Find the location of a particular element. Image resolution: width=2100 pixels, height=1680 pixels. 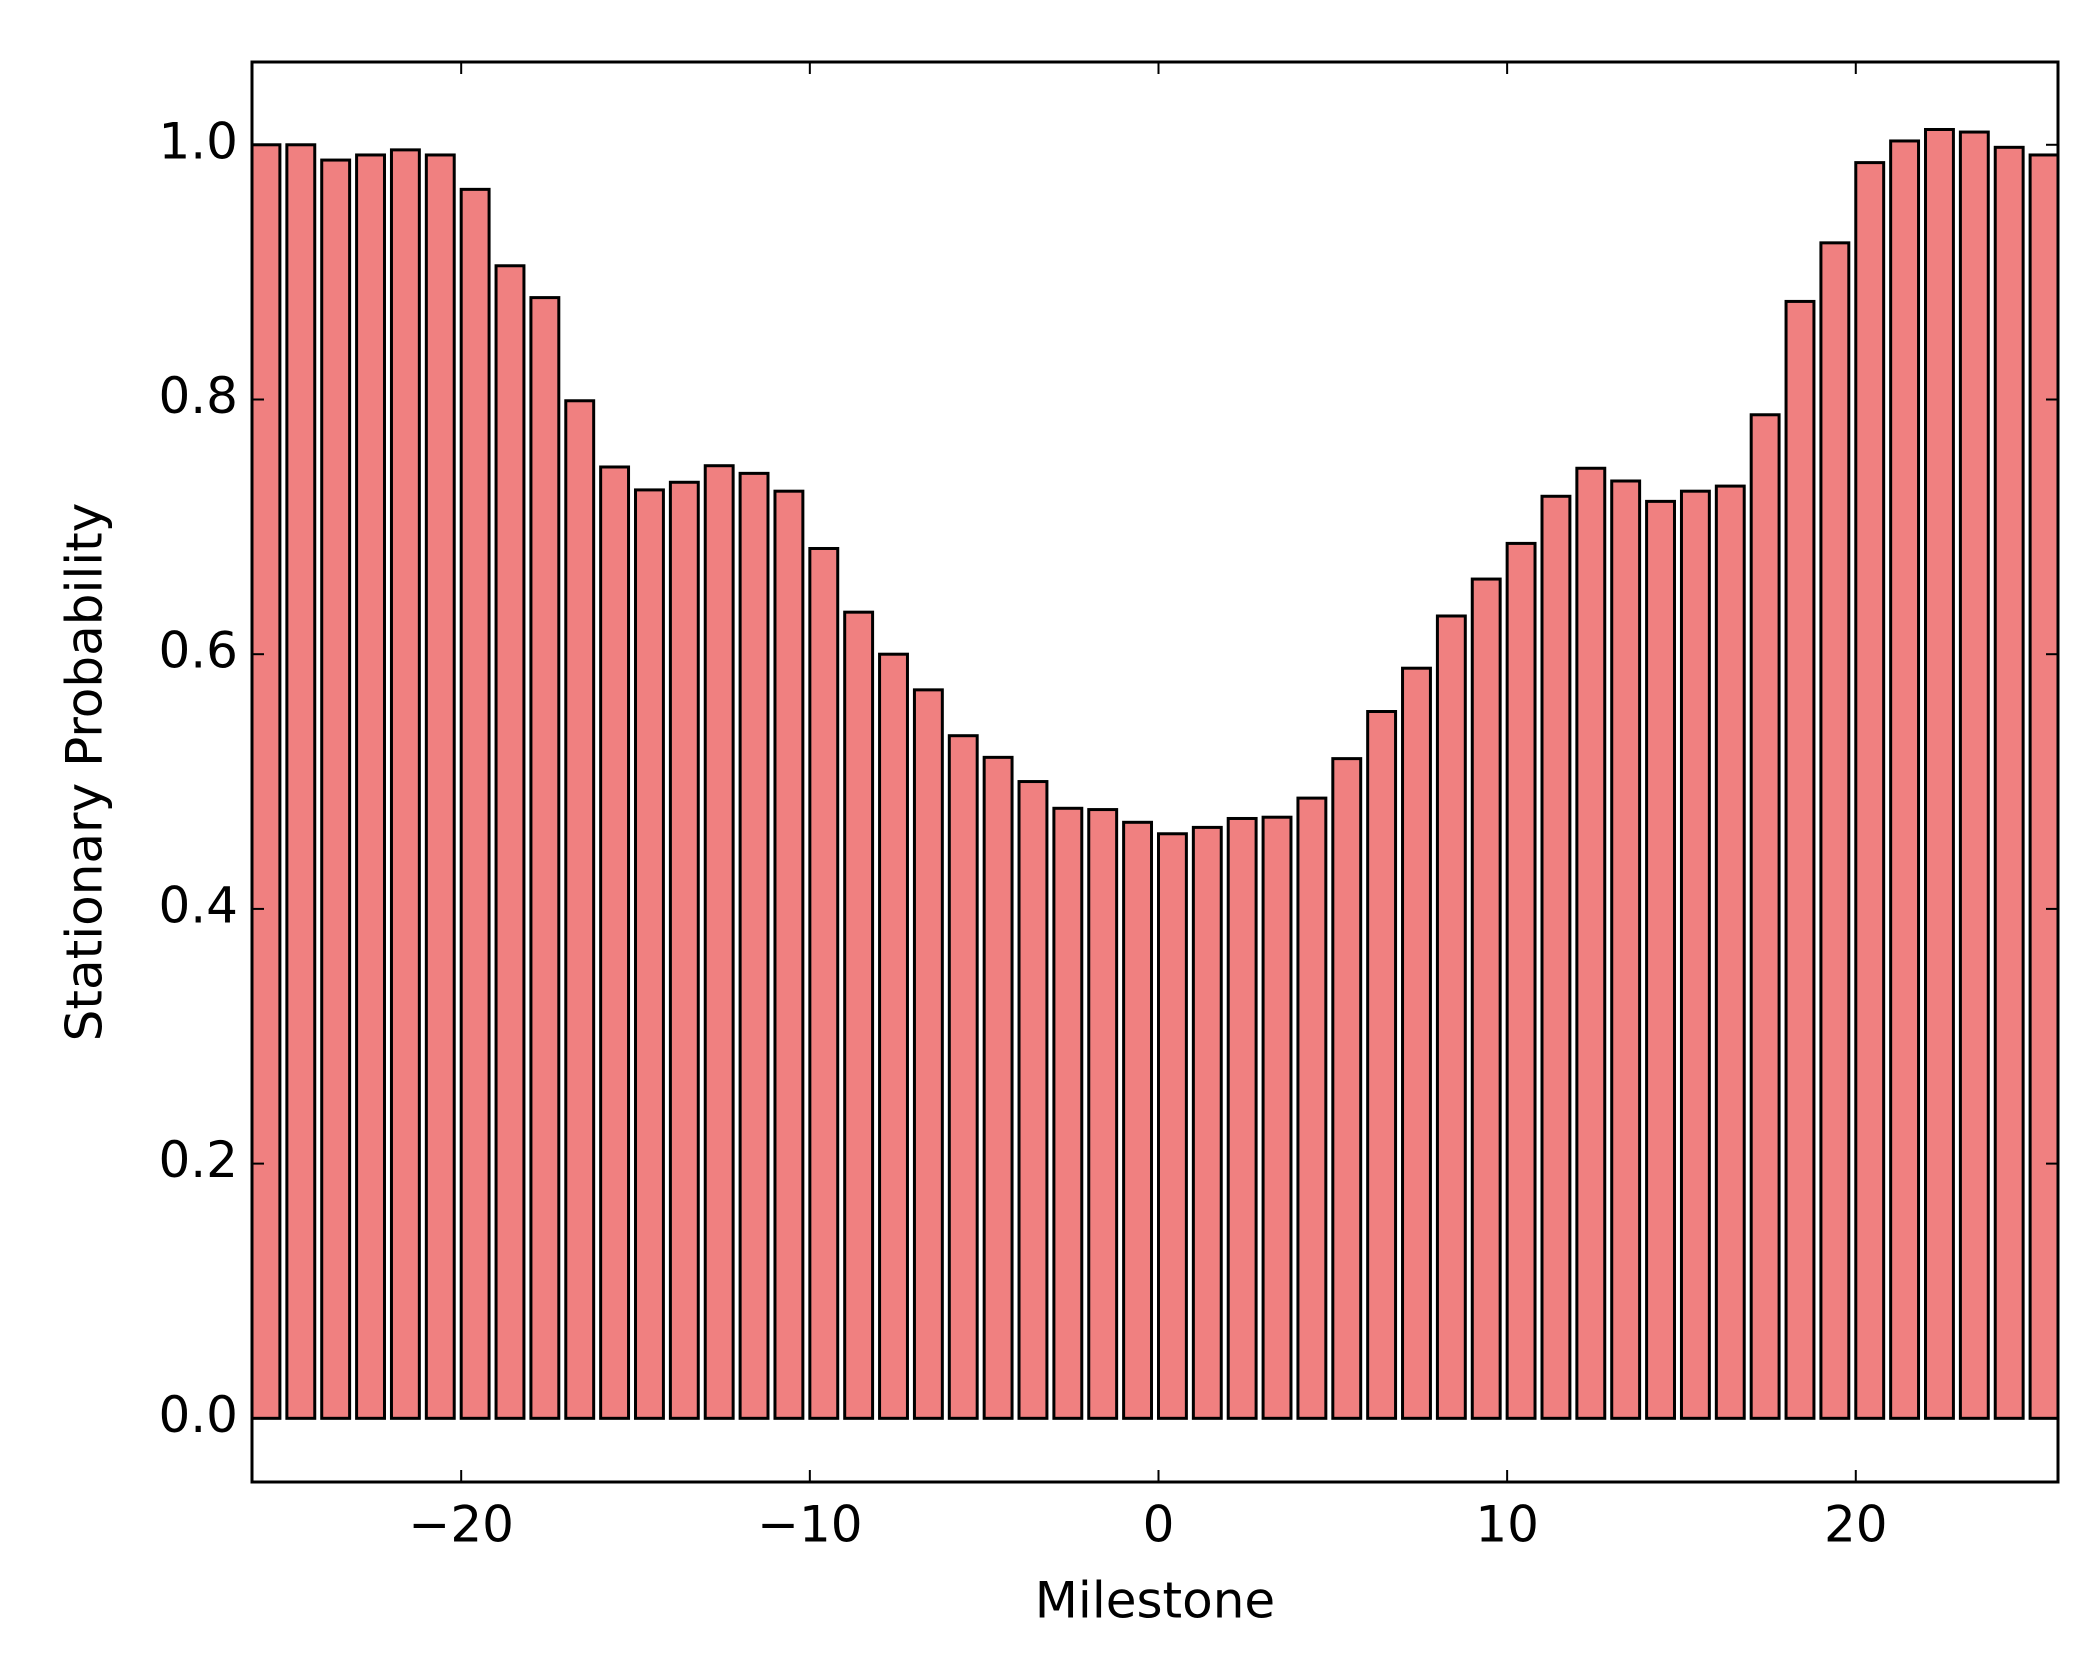

x-tick-label: −20 is located at coordinates (461, 1525).